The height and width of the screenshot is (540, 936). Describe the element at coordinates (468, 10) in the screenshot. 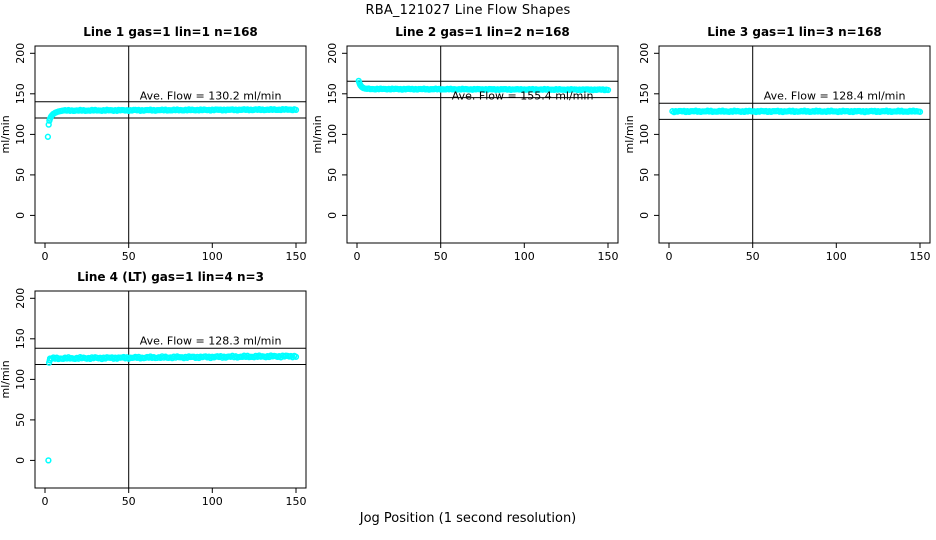

I see `figure-title: RBA_121027 Line Flow Shapes` at that location.